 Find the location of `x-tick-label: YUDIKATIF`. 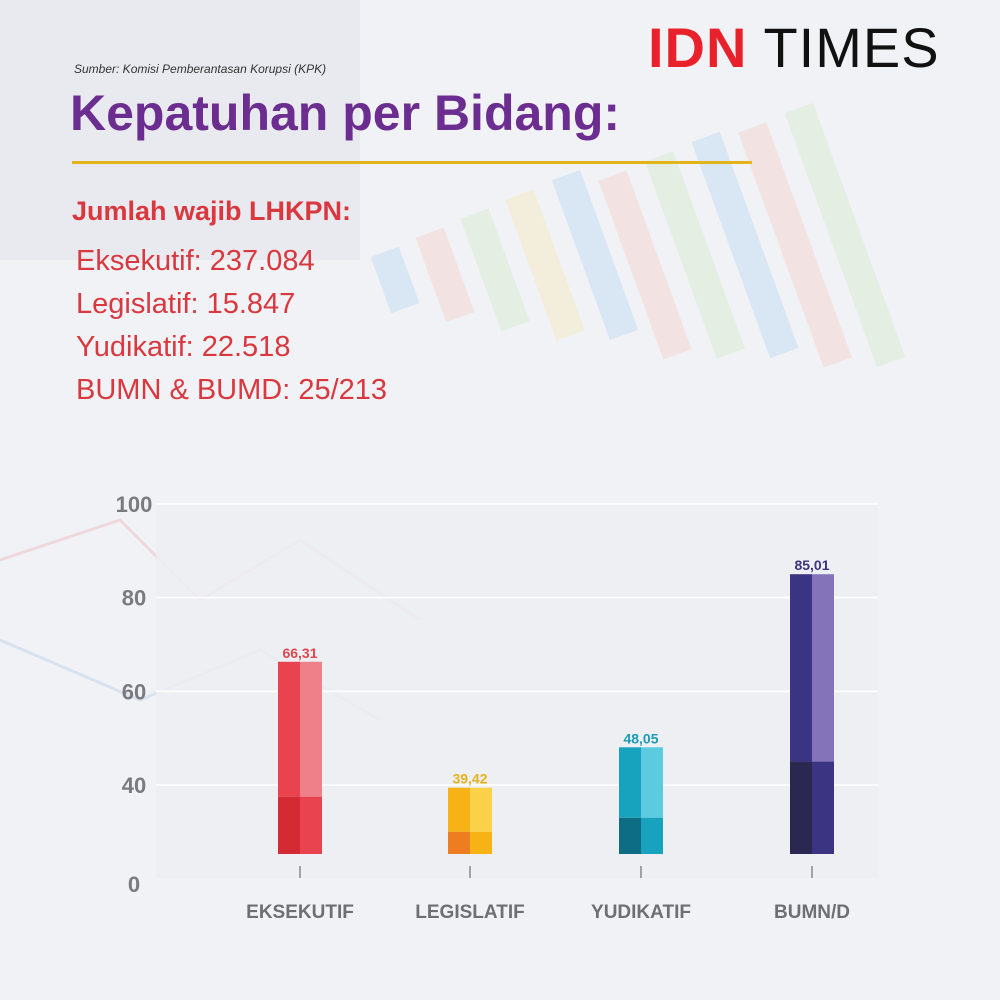

x-tick-label: YUDIKATIF is located at coordinates (641, 912).